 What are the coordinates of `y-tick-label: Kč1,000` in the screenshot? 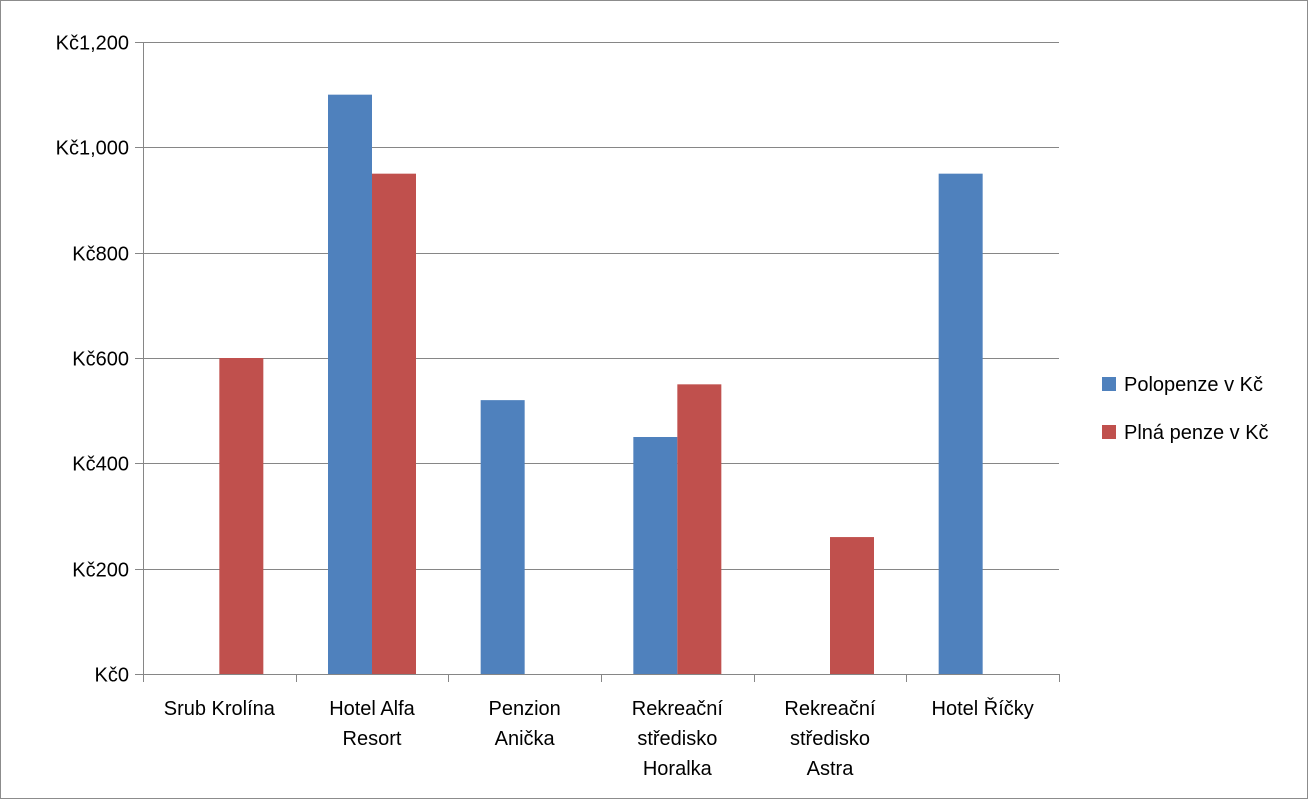 It's located at (92, 149).